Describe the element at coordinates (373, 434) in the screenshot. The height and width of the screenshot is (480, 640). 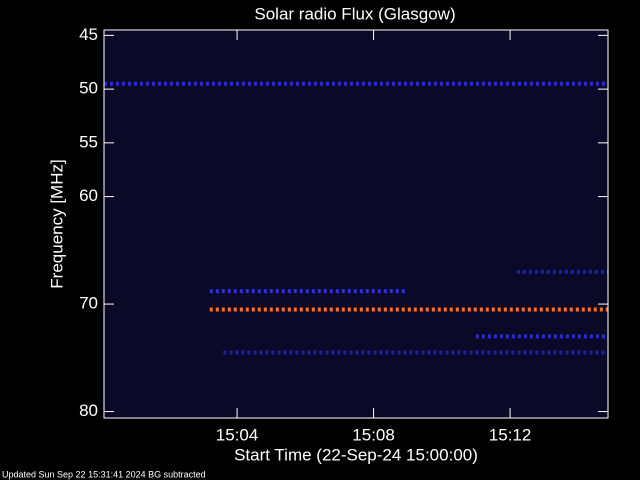
I see `x-tick-label: 15:08` at that location.